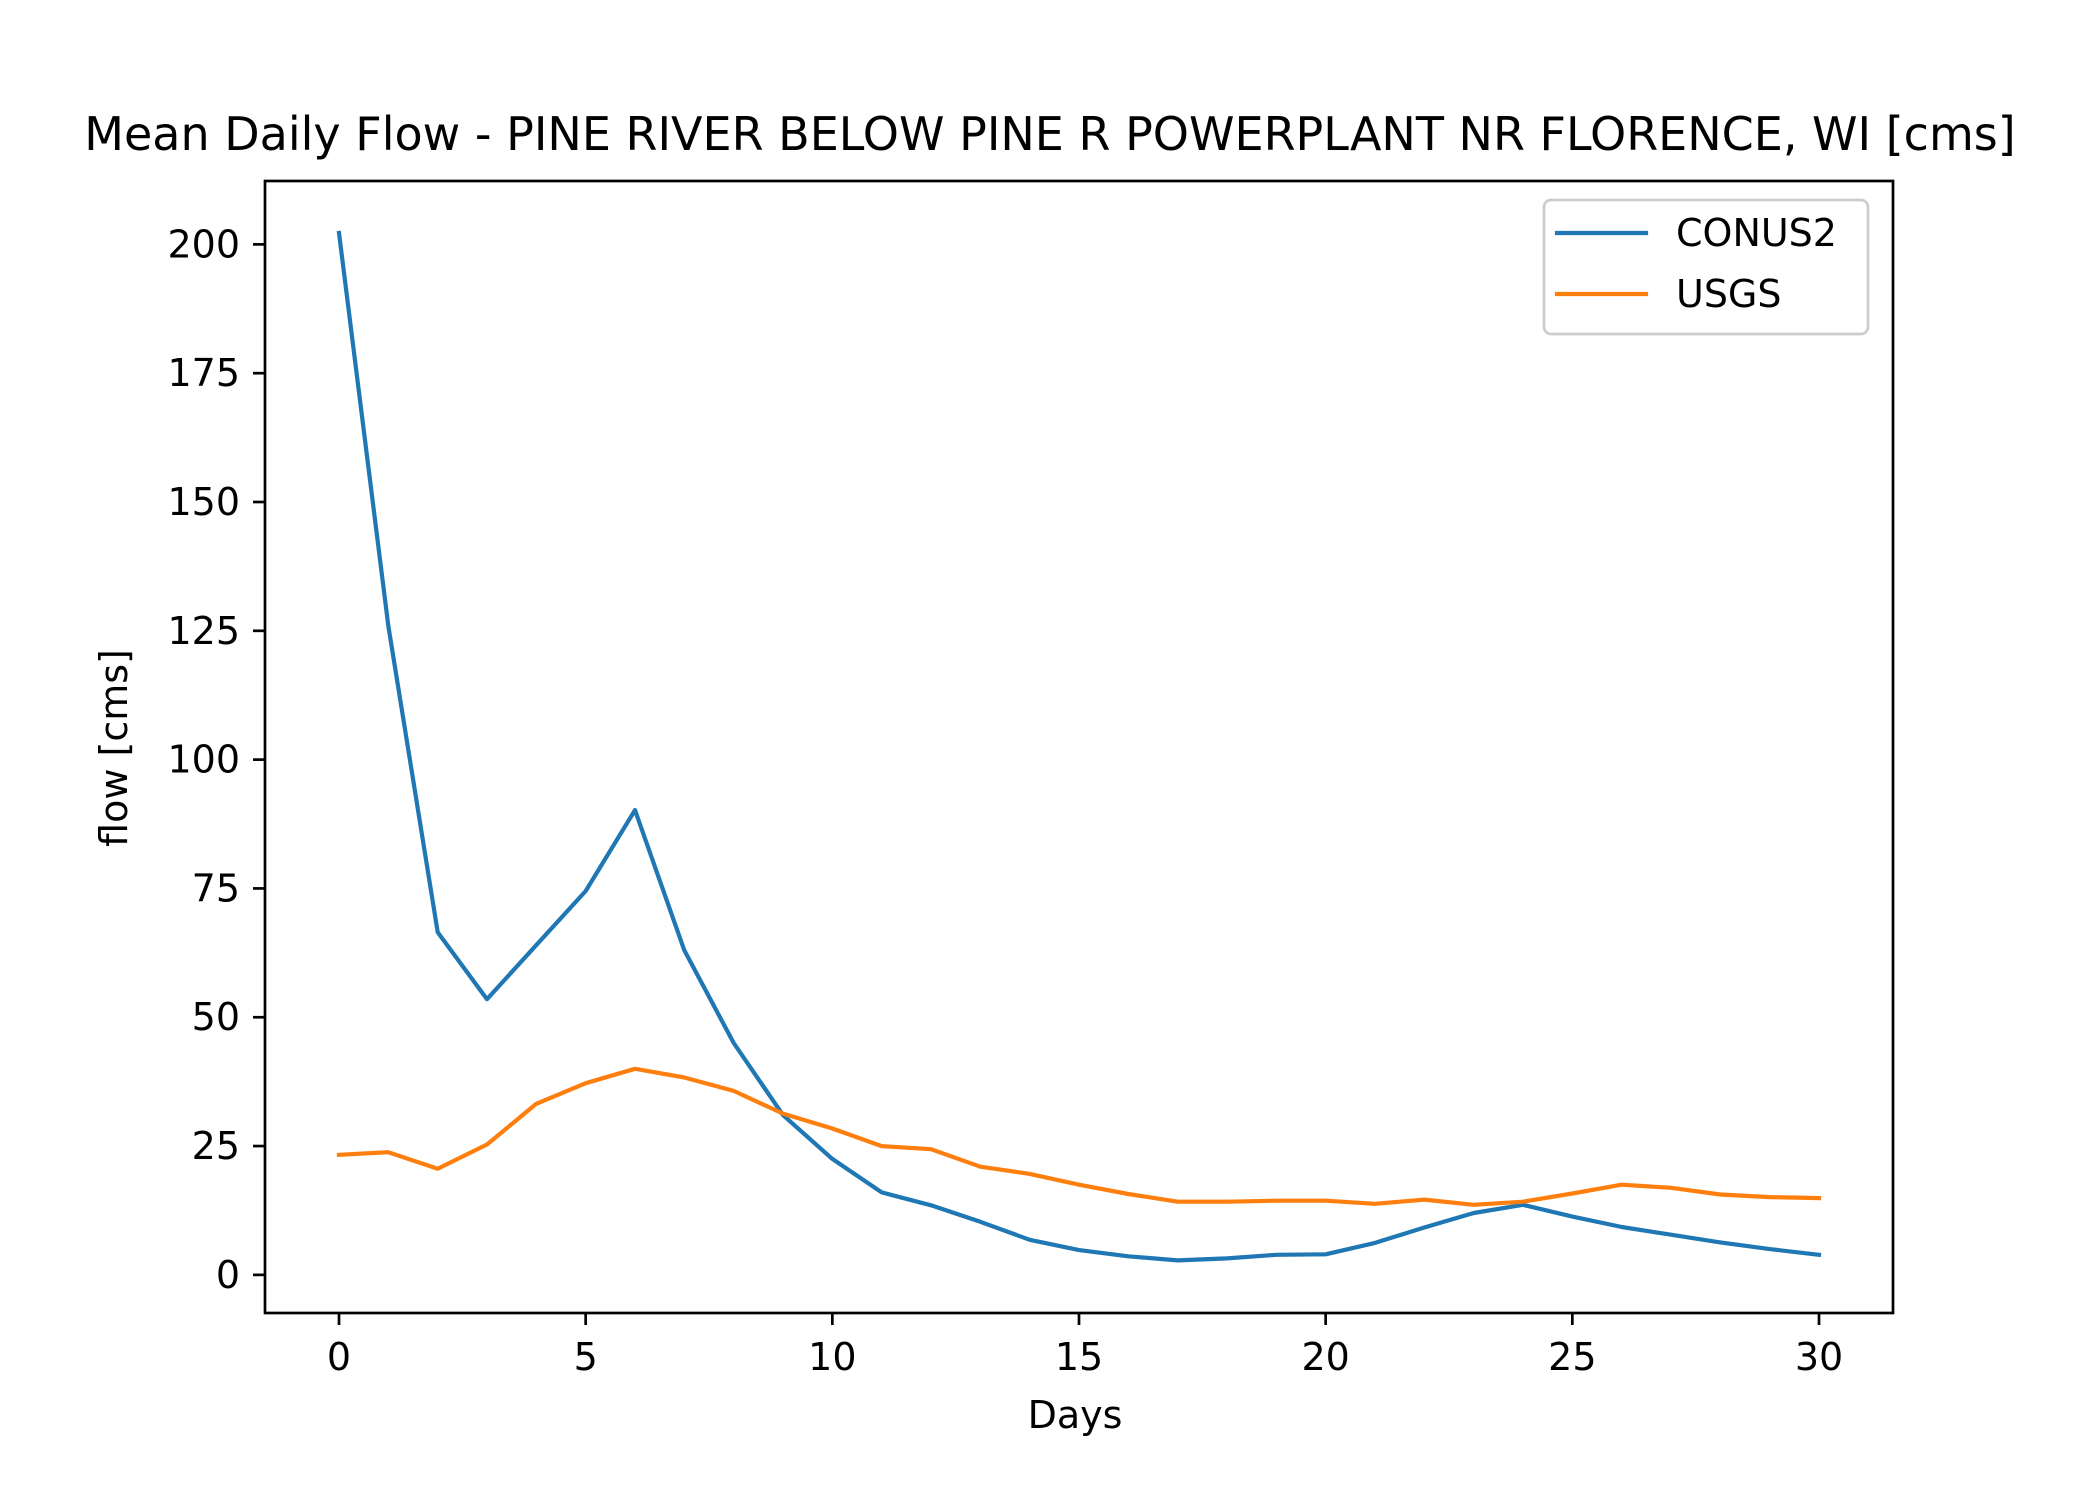  What do you see at coordinates (1572, 1357) in the screenshot?
I see `x-tick-label: 25` at bounding box center [1572, 1357].